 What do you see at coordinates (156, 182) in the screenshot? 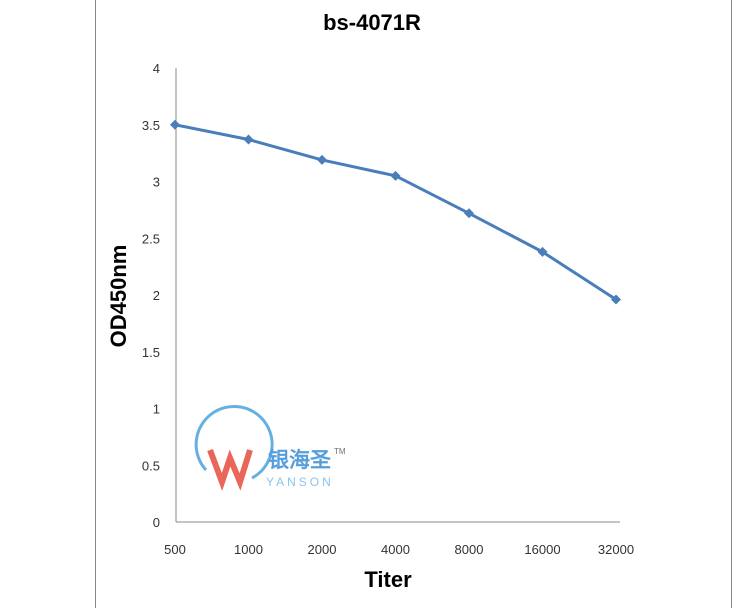
I see `y-tick-label: 3` at bounding box center [156, 182].